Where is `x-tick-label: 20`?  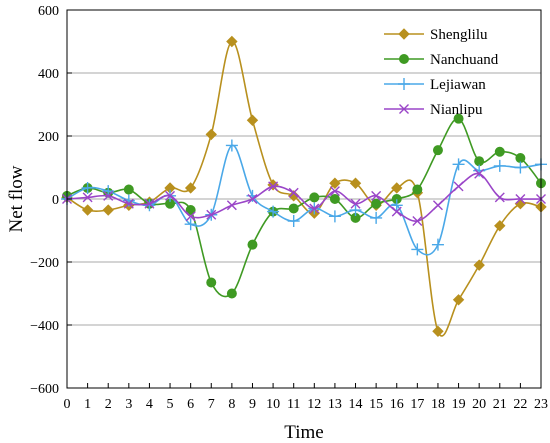
x-tick-label: 20 is located at coordinates (479, 404).